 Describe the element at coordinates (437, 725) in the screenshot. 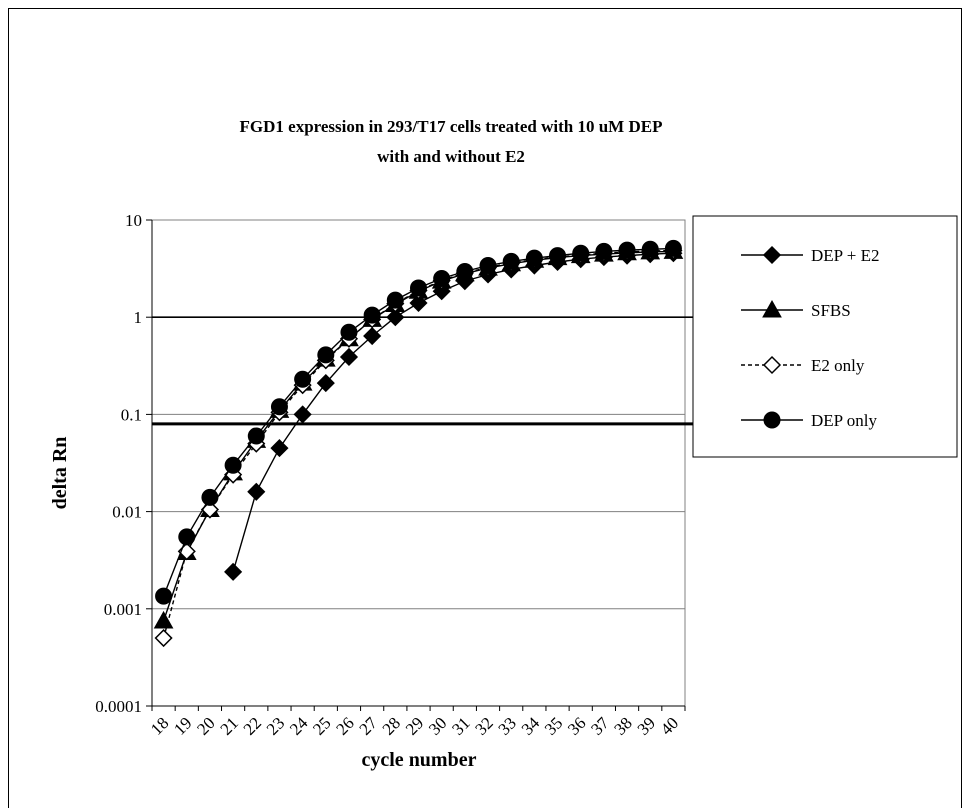

I see `x-tick-label: 30` at that location.